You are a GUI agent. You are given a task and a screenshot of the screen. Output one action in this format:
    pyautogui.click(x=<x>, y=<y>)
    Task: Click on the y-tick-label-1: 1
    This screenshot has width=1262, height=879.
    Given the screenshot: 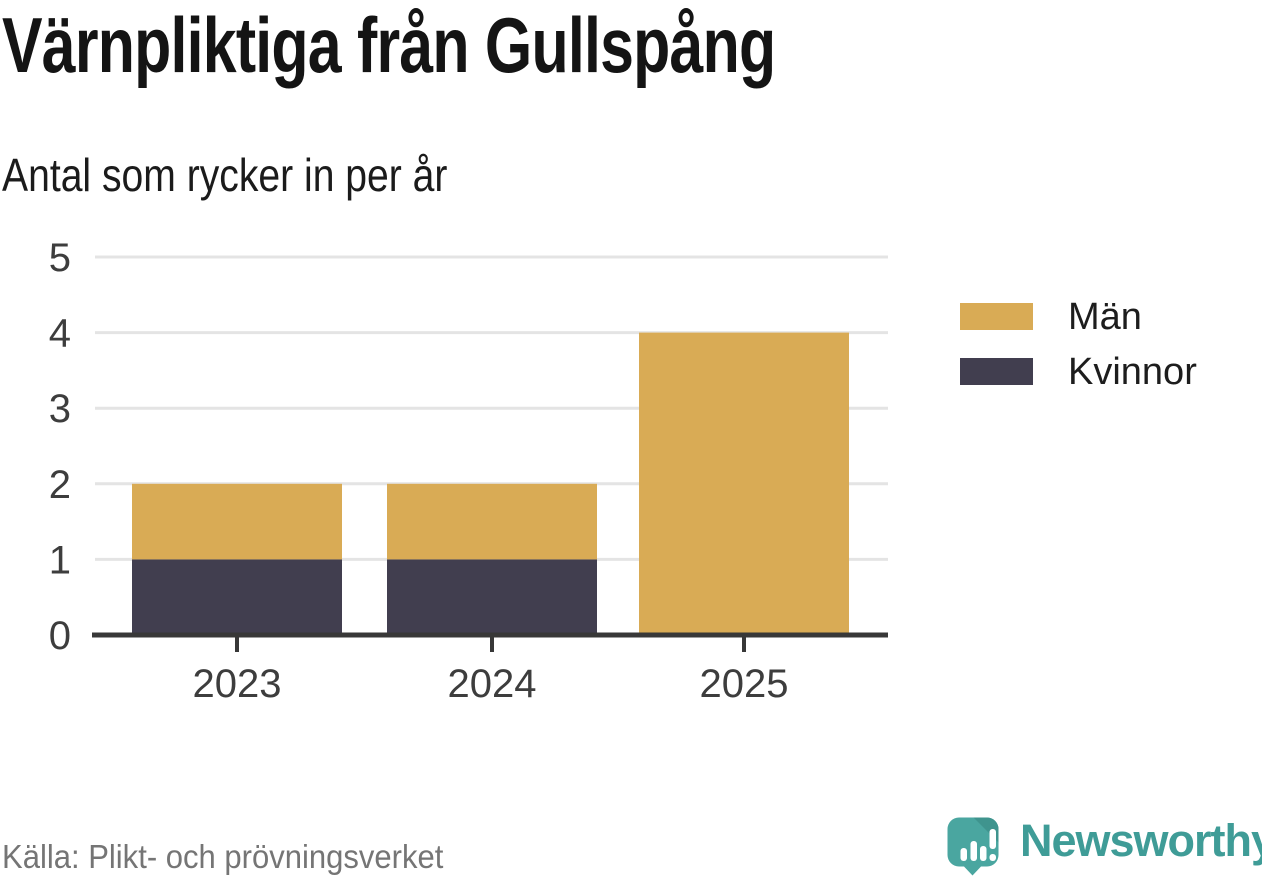 What is the action you would take?
    pyautogui.click(x=60, y=560)
    